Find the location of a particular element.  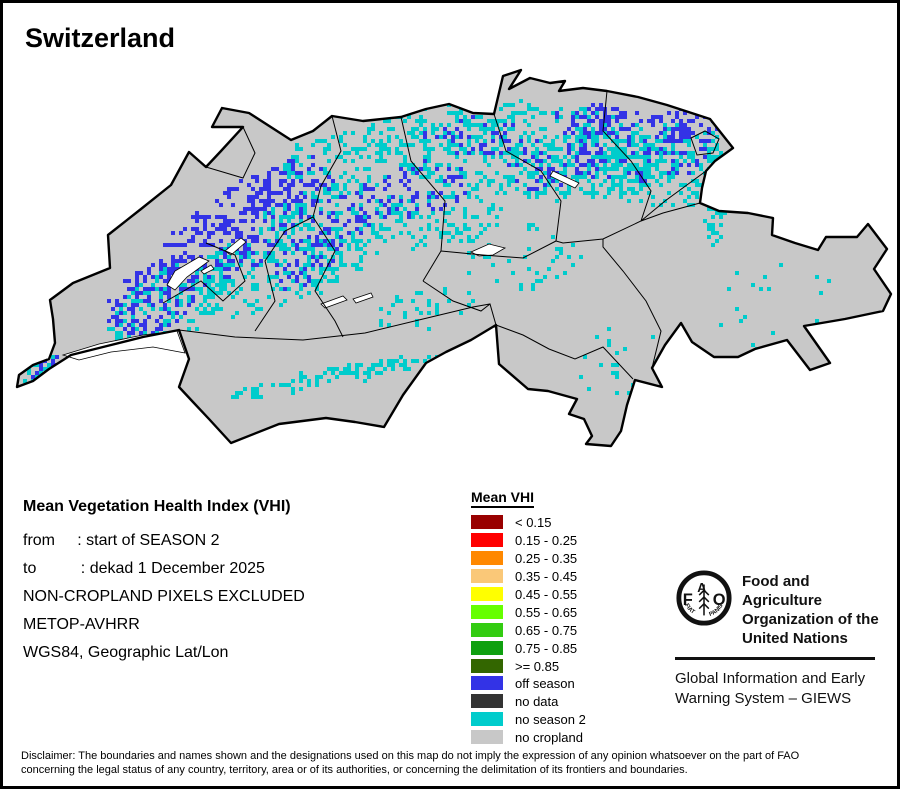

metadata-line-projection: WGS84, Geographic Lat/Lon is located at coordinates (126, 652).